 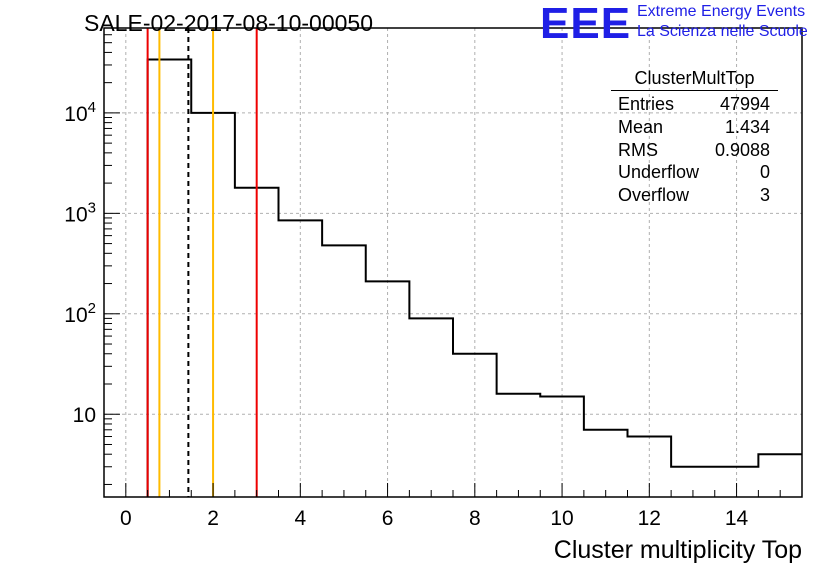 What do you see at coordinates (228, 23) in the screenshot?
I see `chart-title: SALE-02-2017-08-10-00050` at bounding box center [228, 23].